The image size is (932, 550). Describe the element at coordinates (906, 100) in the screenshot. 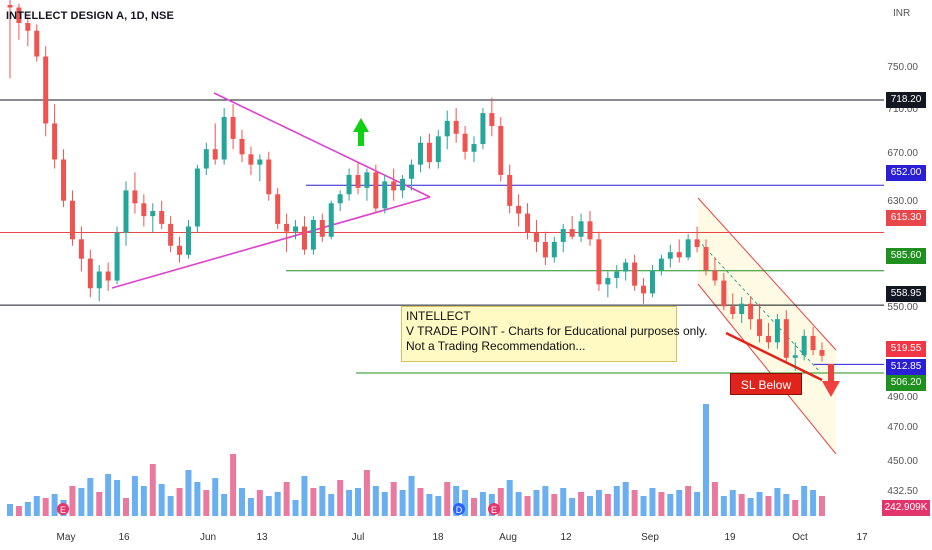

I see `price-tag-718.20: 718.20` at that location.